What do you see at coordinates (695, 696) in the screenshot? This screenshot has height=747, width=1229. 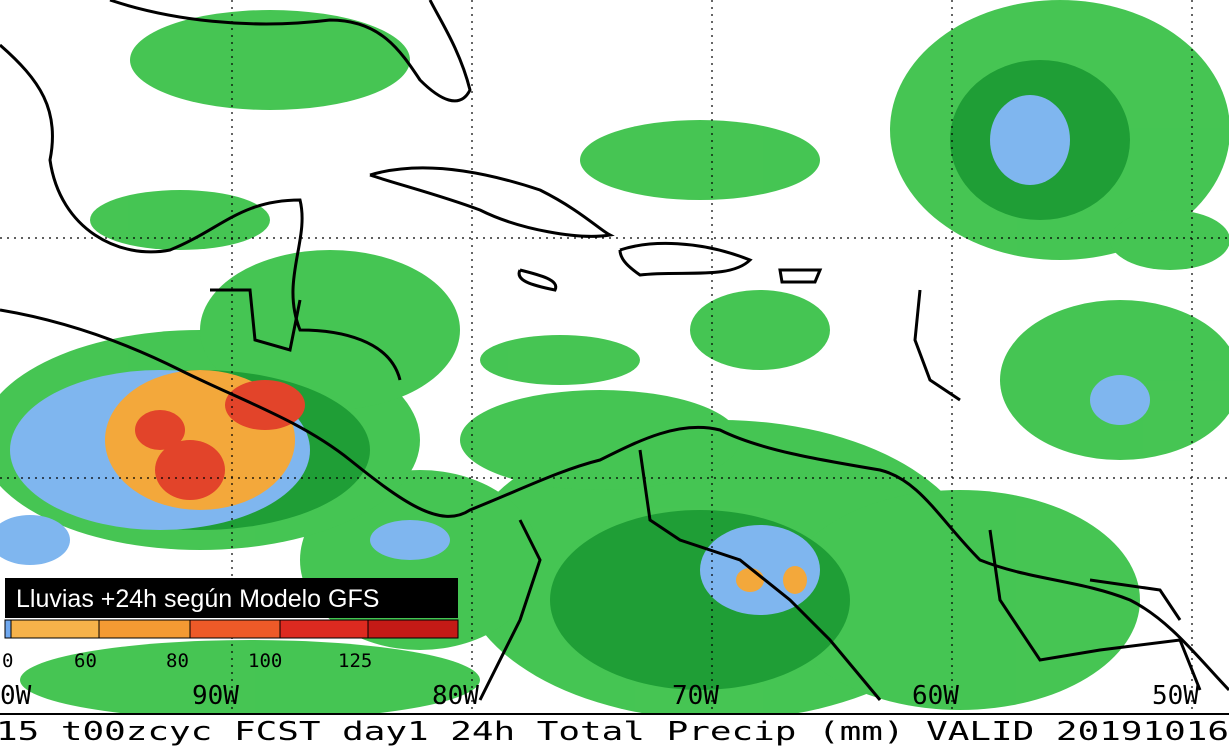 I see `longitude-label: 70W` at bounding box center [695, 696].